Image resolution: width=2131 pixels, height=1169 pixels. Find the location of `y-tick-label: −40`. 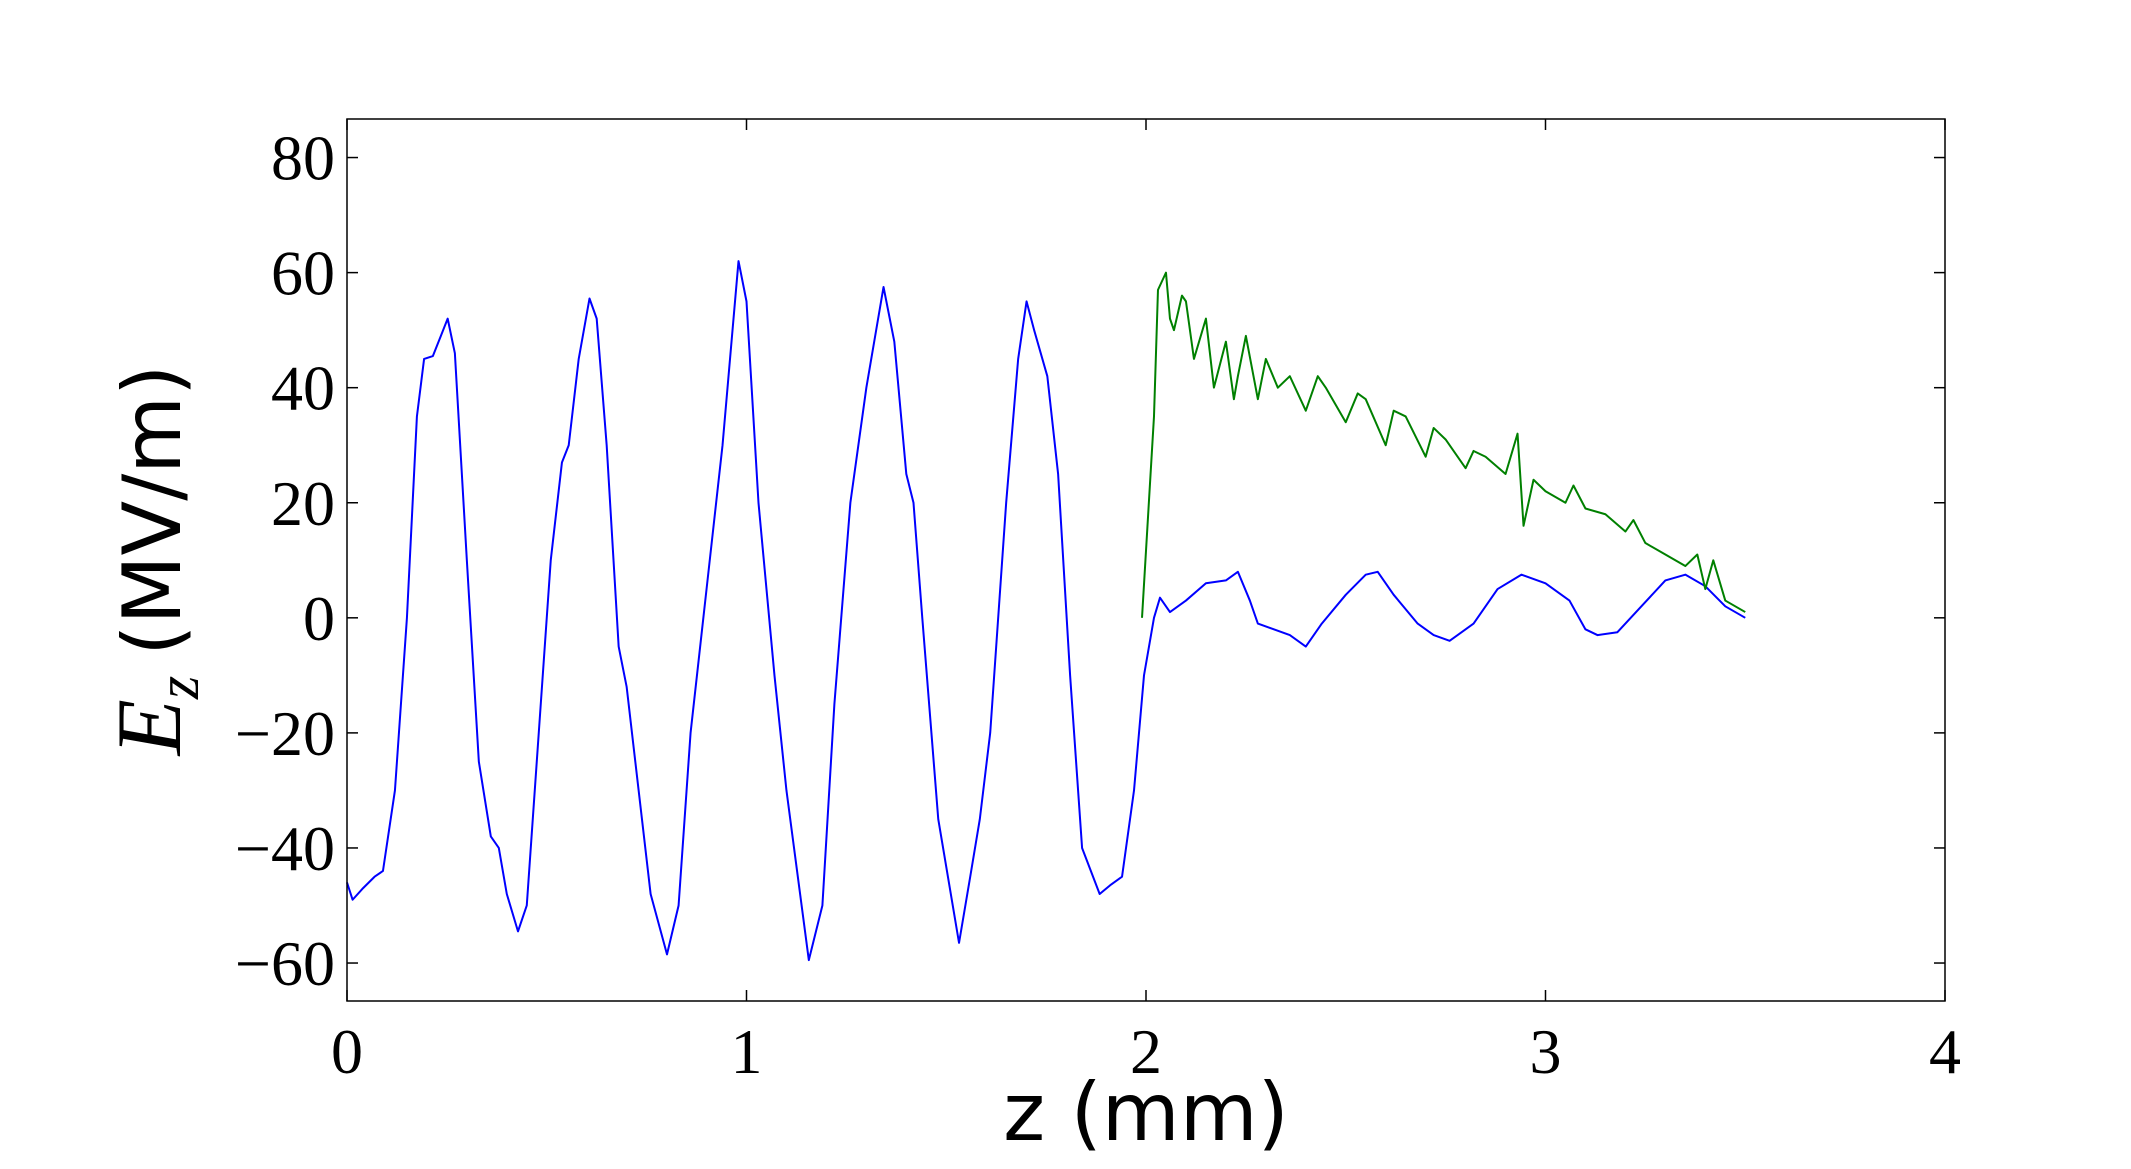

y-tick-label: −40 is located at coordinates (285, 848).